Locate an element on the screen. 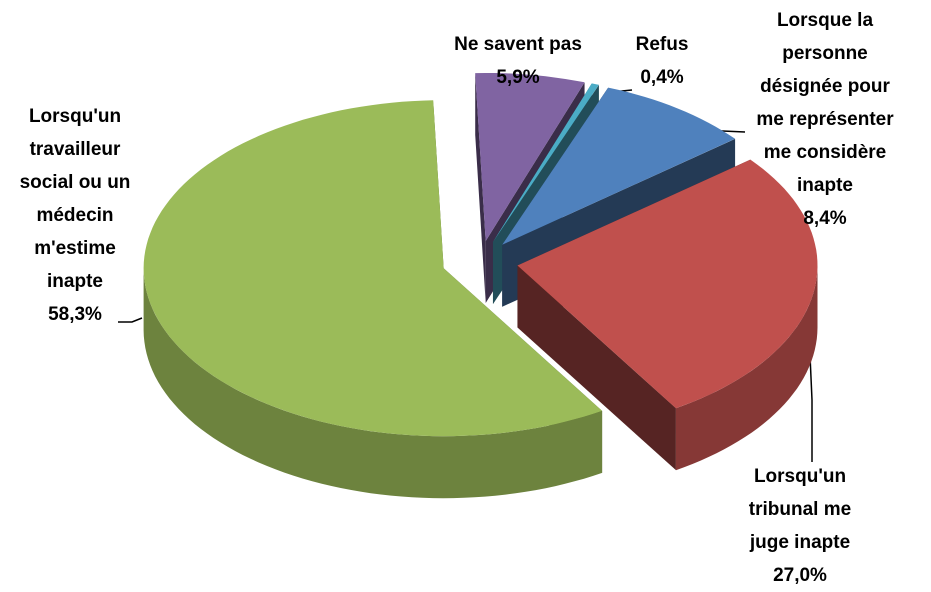 This screenshot has height=592, width=931. category-label: Ne savent pas is located at coordinates (518, 44).